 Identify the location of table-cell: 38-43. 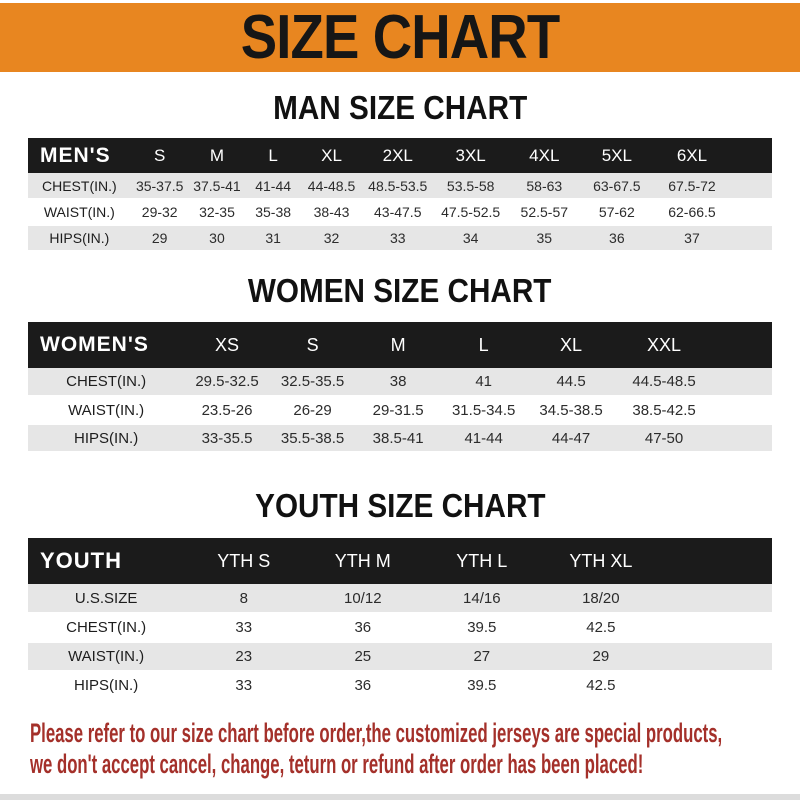
(332, 212).